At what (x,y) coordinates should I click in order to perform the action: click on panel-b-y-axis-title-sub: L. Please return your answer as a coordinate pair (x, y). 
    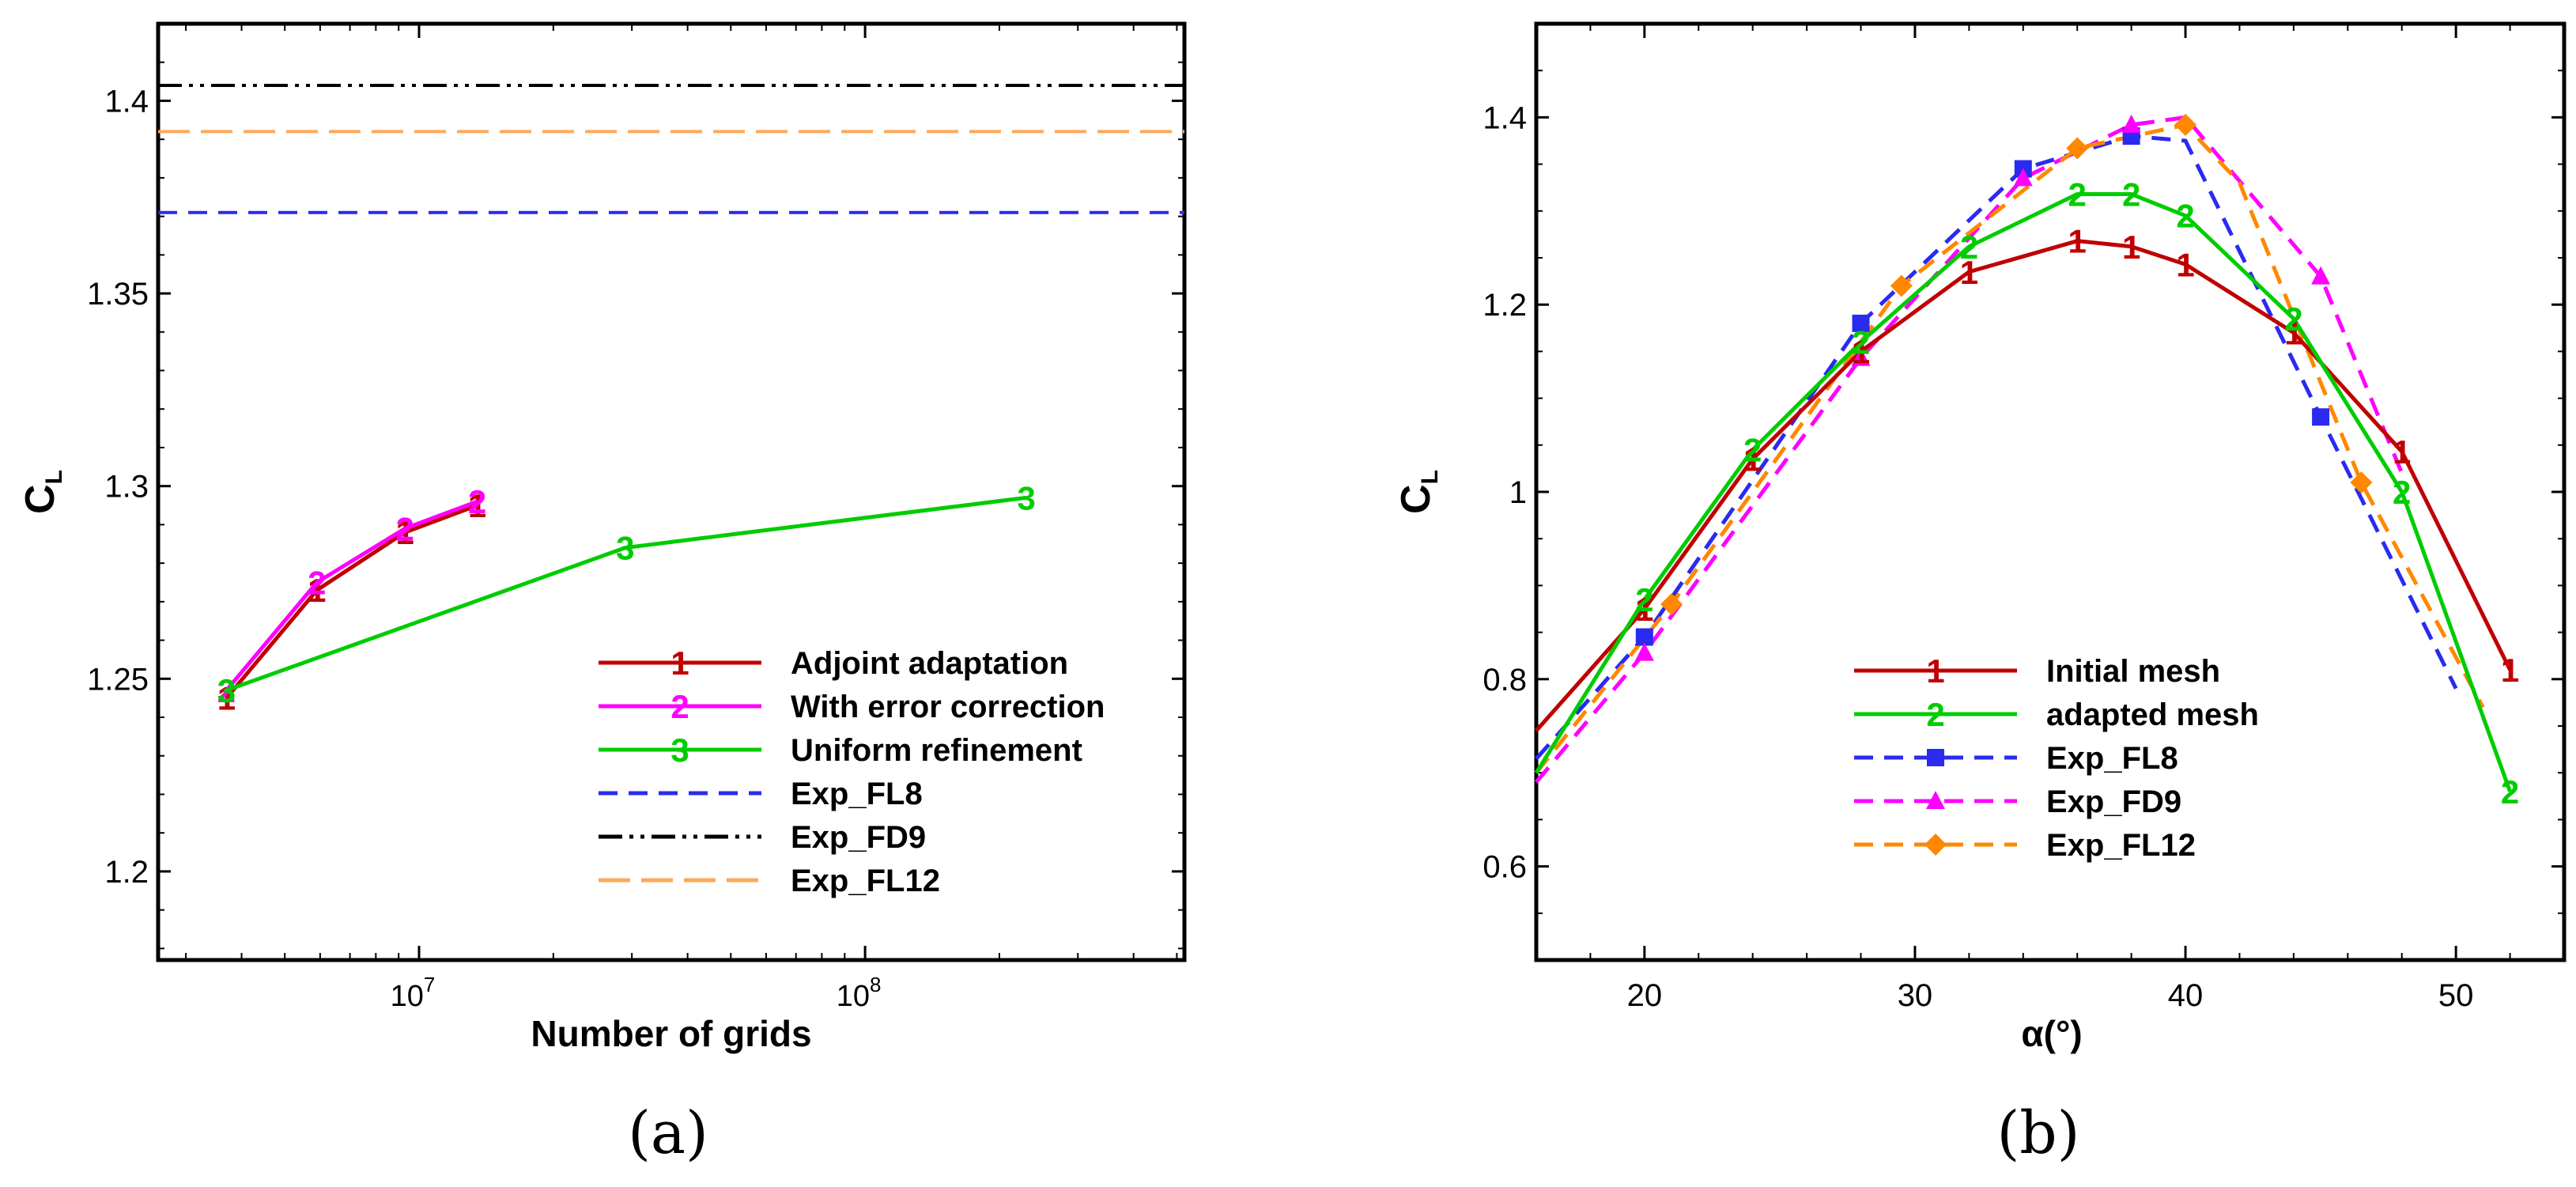
    Looking at the image, I should click on (1430, 477).